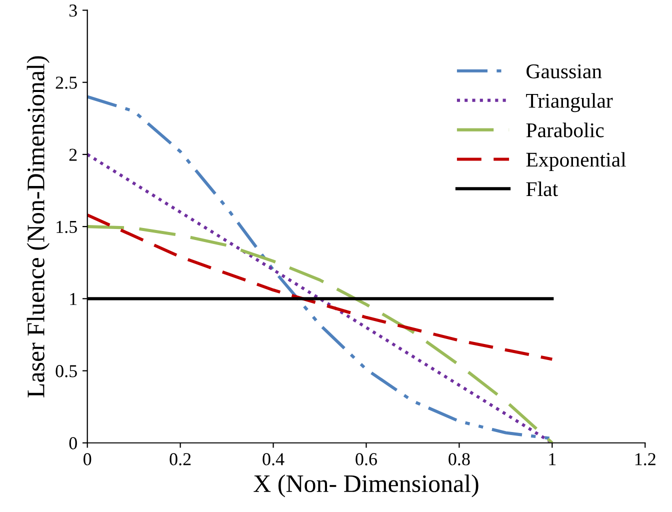 This screenshot has width=672, height=512. What do you see at coordinates (569, 102) in the screenshot?
I see `legend-label: Triangular` at bounding box center [569, 102].